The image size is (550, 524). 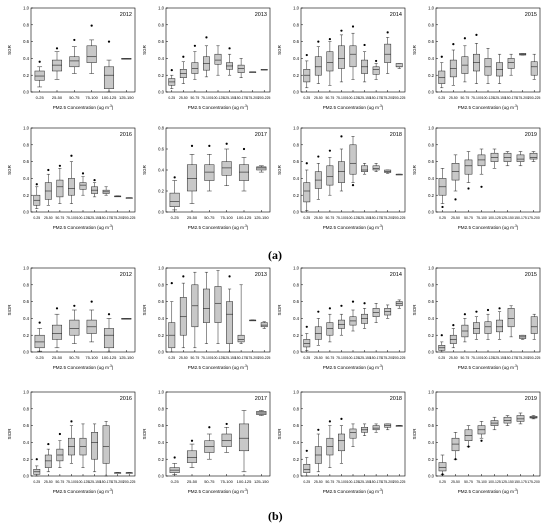 I want to click on x-axis-label: PM2.5 Concentration (ug m-3), so click(x=218, y=227).